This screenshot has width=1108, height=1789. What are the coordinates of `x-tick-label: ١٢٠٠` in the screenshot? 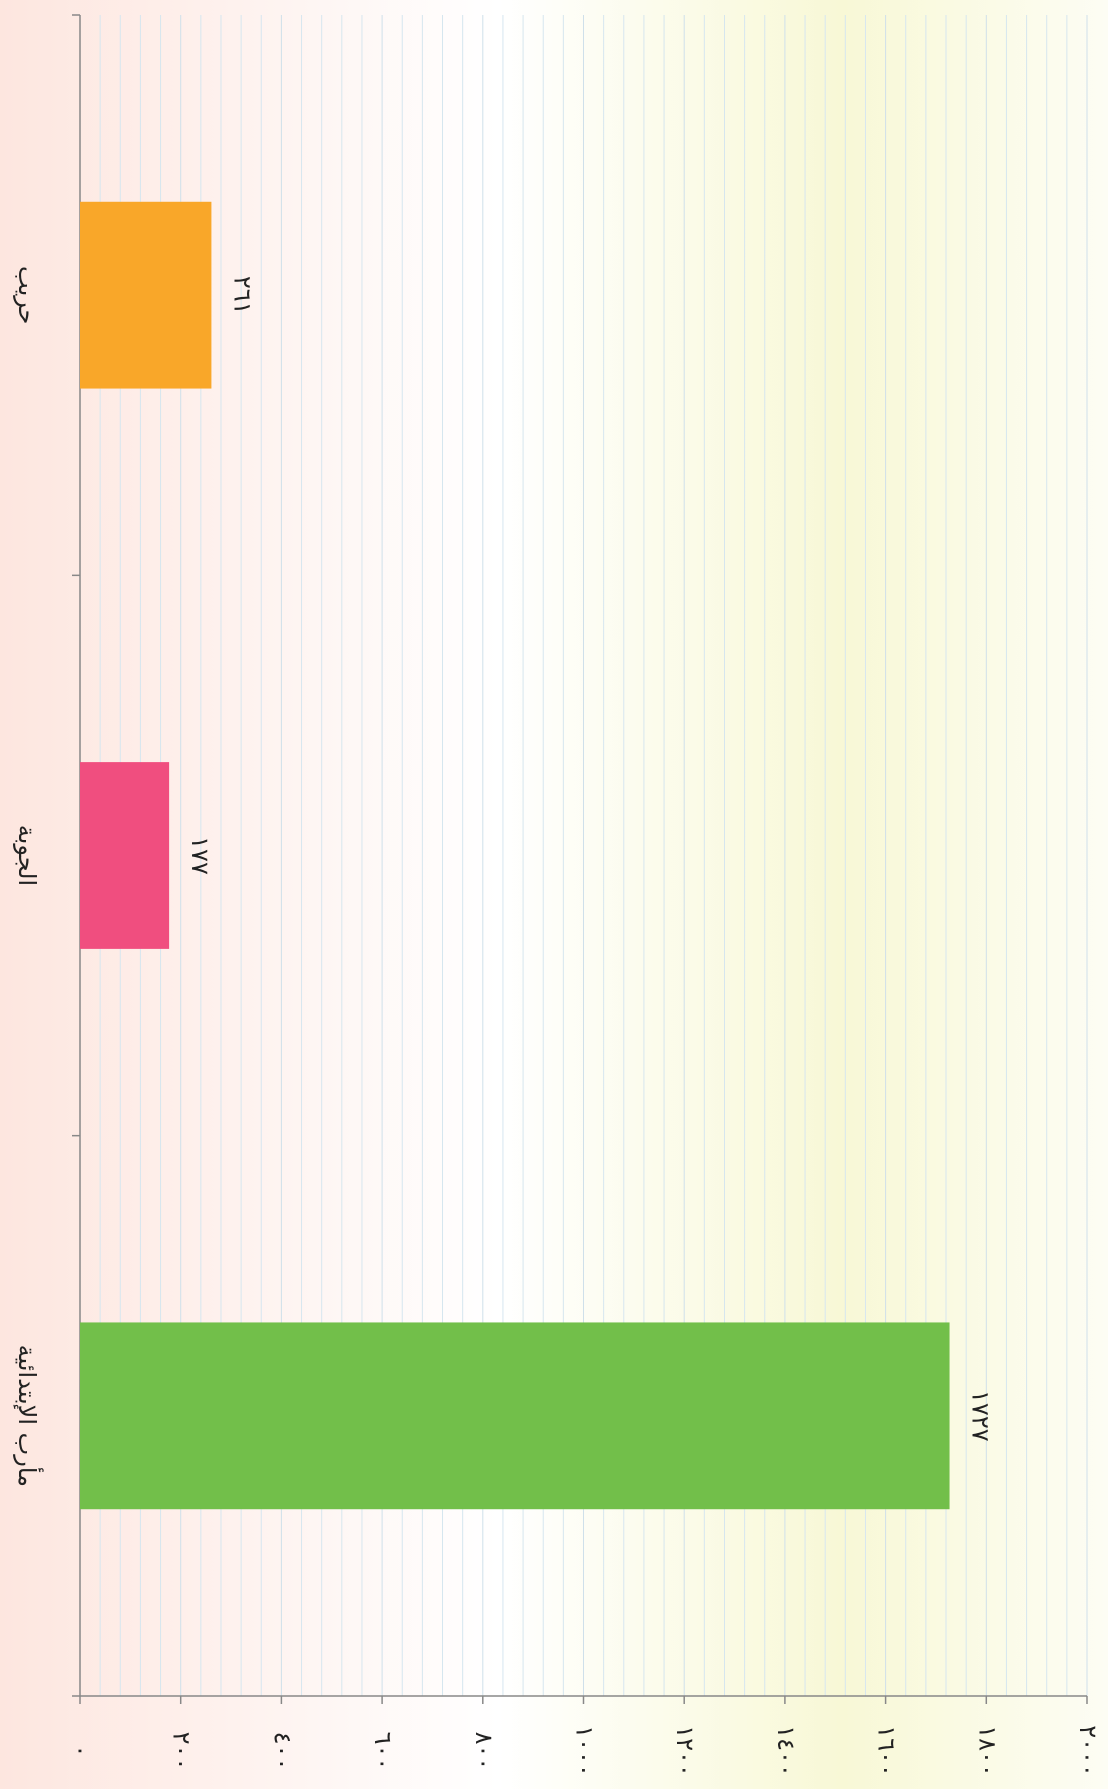 It's located at (685, 1751).